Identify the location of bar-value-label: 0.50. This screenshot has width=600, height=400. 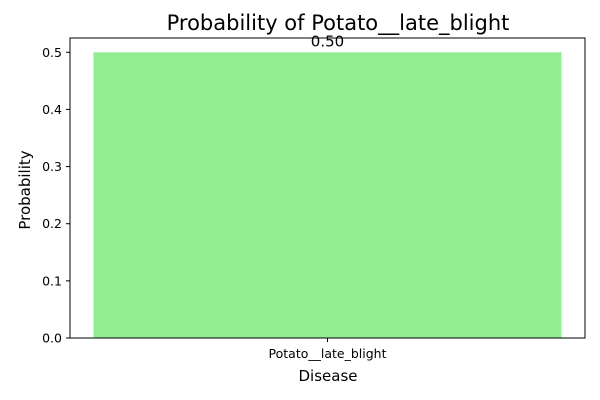
(327, 41).